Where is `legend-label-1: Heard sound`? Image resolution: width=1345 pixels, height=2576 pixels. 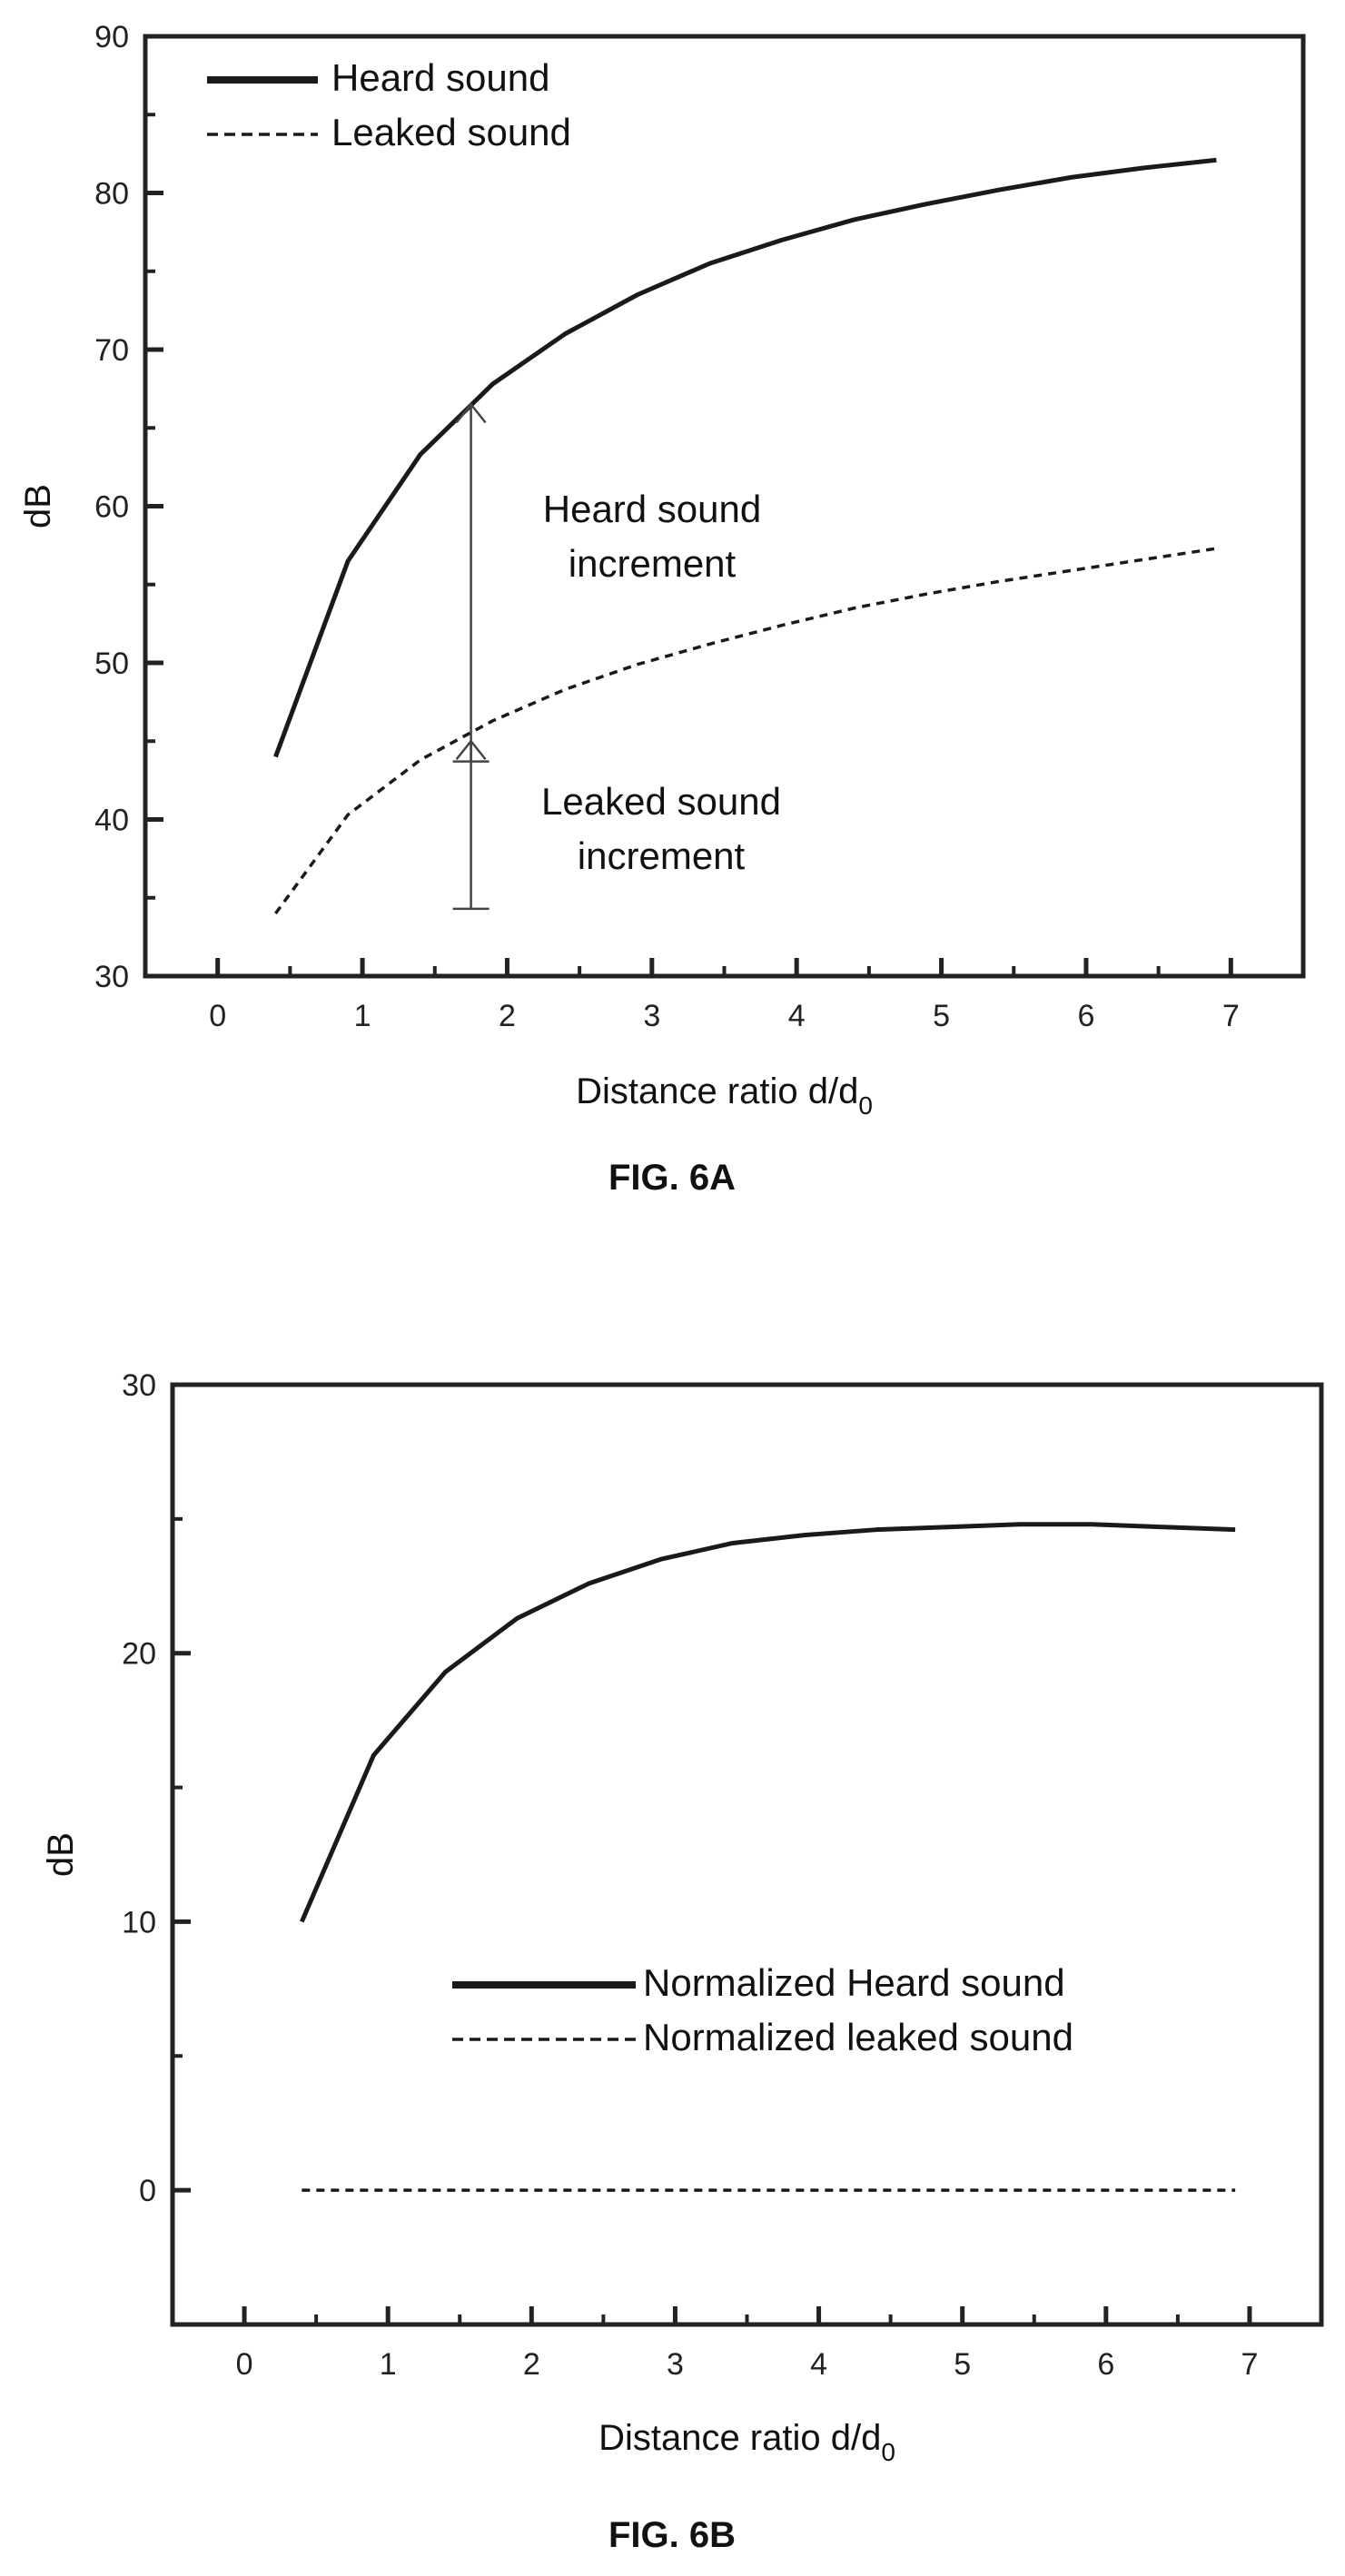
legend-label-1: Heard sound is located at coordinates (440, 77).